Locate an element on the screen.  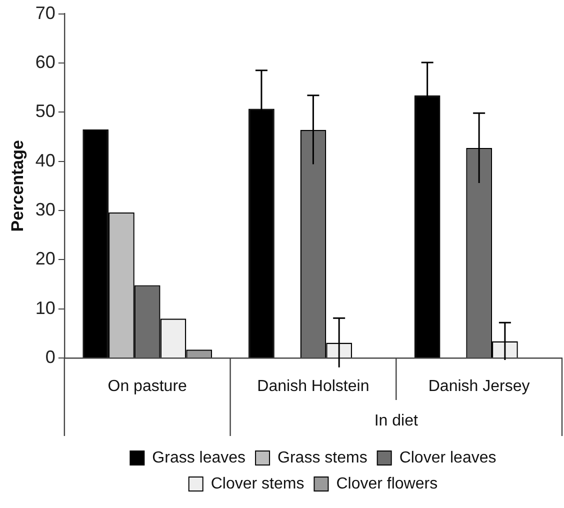
legend-label: Grass leaves is located at coordinates (199, 457).